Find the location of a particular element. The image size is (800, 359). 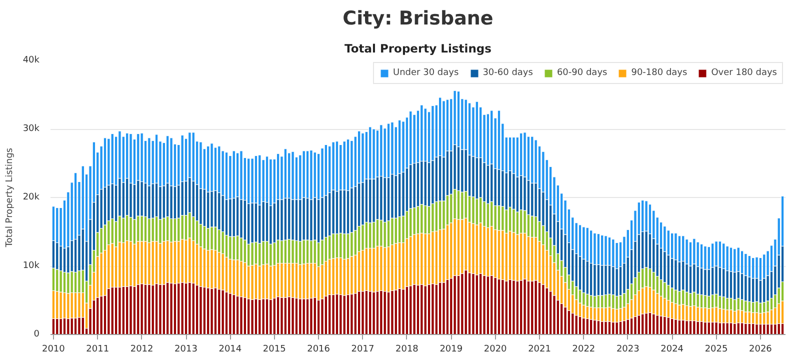

x-tick-label: 2011 is located at coordinates (98, 349).